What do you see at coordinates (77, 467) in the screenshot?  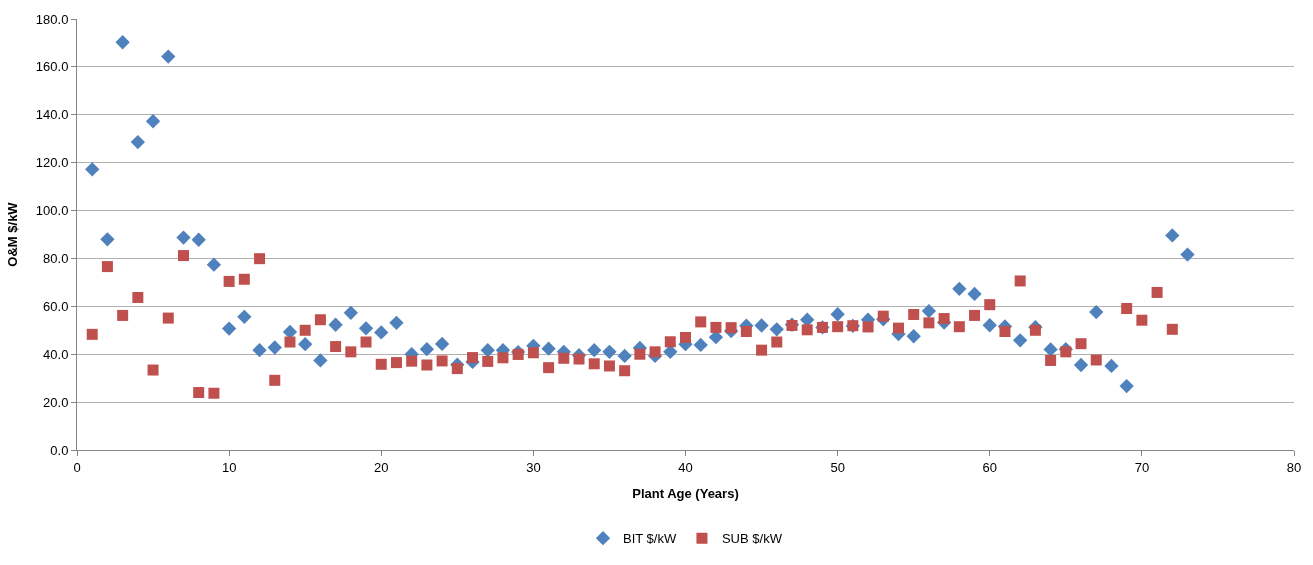 I see `x-tick-label: 0` at bounding box center [77, 467].